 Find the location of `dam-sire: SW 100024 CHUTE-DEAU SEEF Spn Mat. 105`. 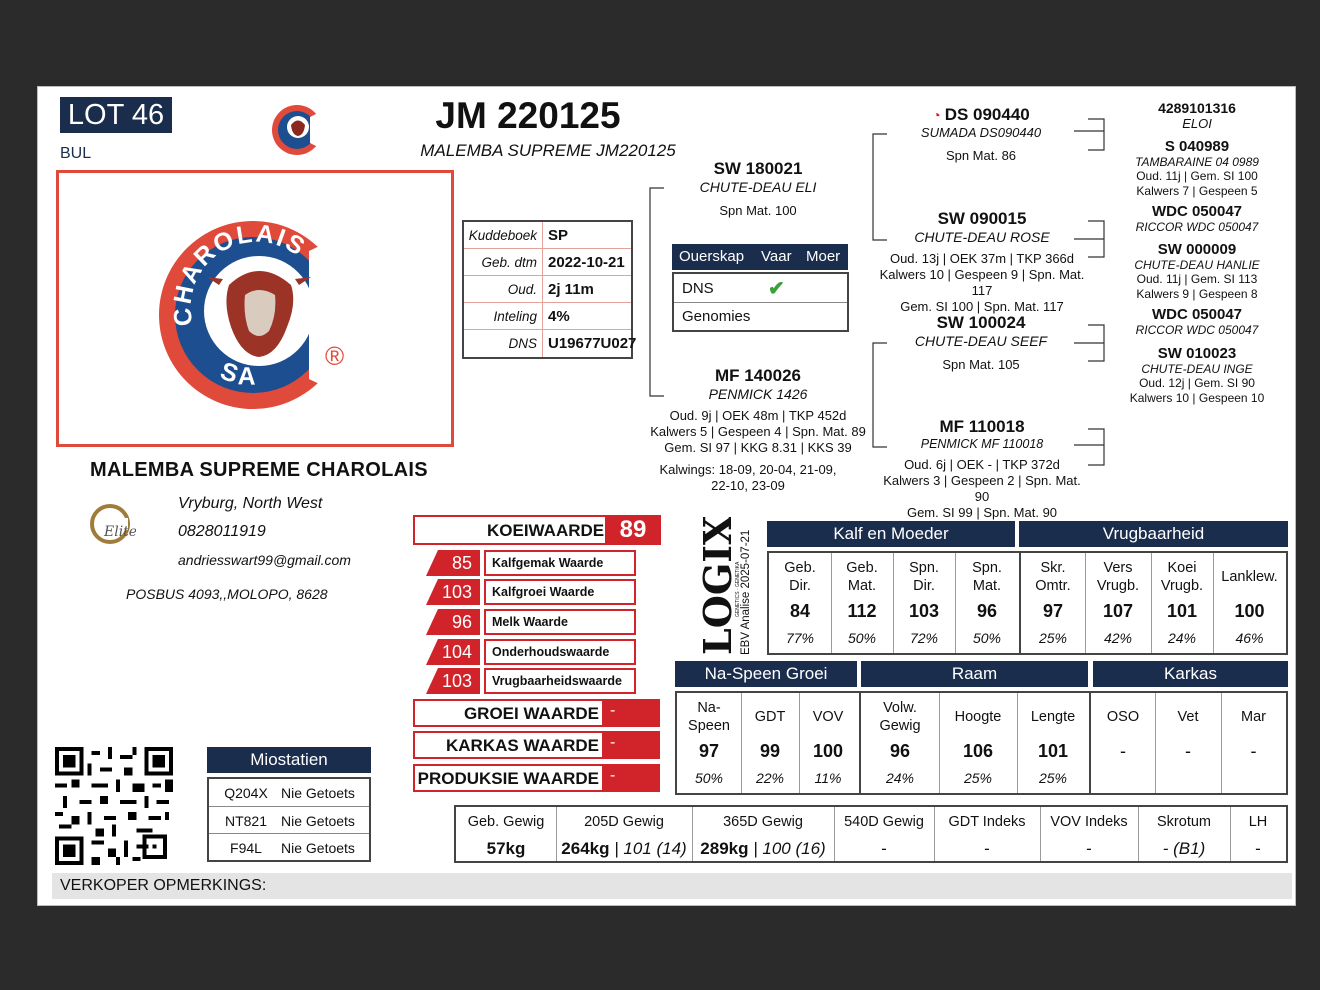

dam-sire: SW 100024 CHUTE-DEAU SEEF Spn Mat. 105 is located at coordinates (981, 343).